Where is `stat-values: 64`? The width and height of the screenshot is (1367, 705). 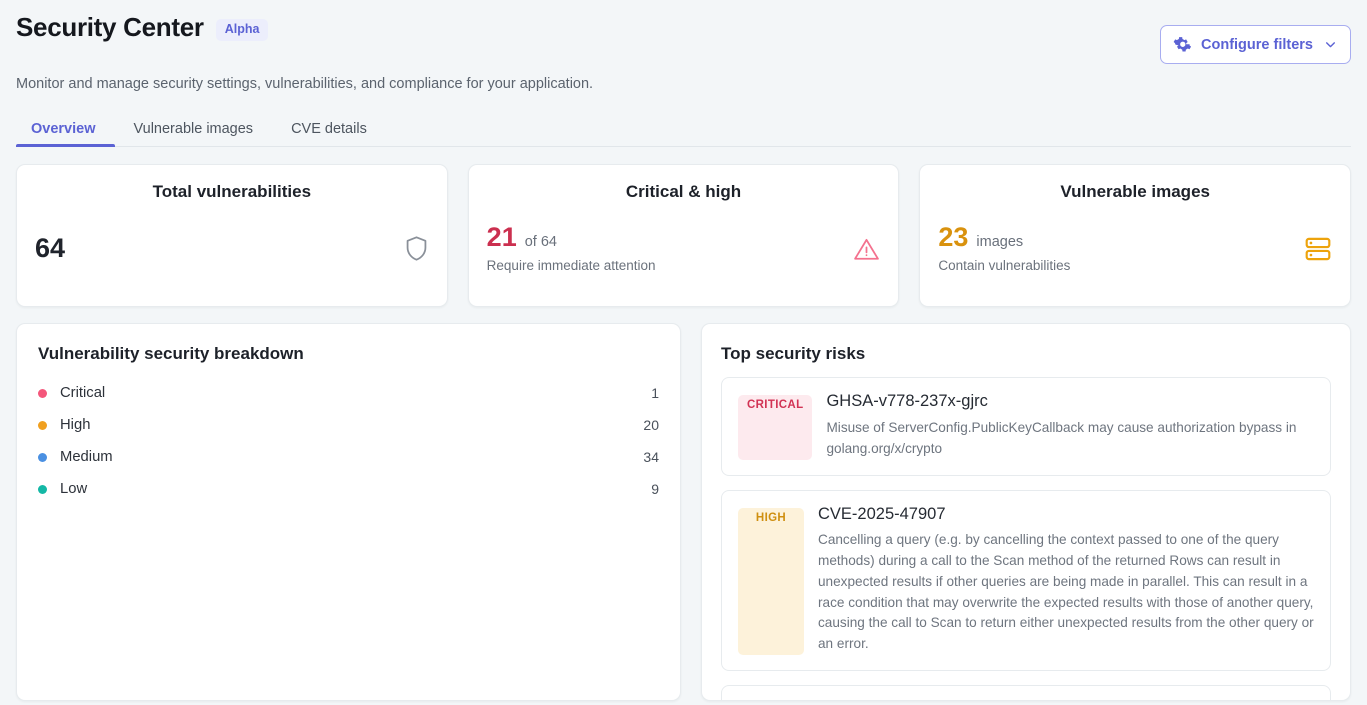 stat-values: 64 is located at coordinates (54, 248).